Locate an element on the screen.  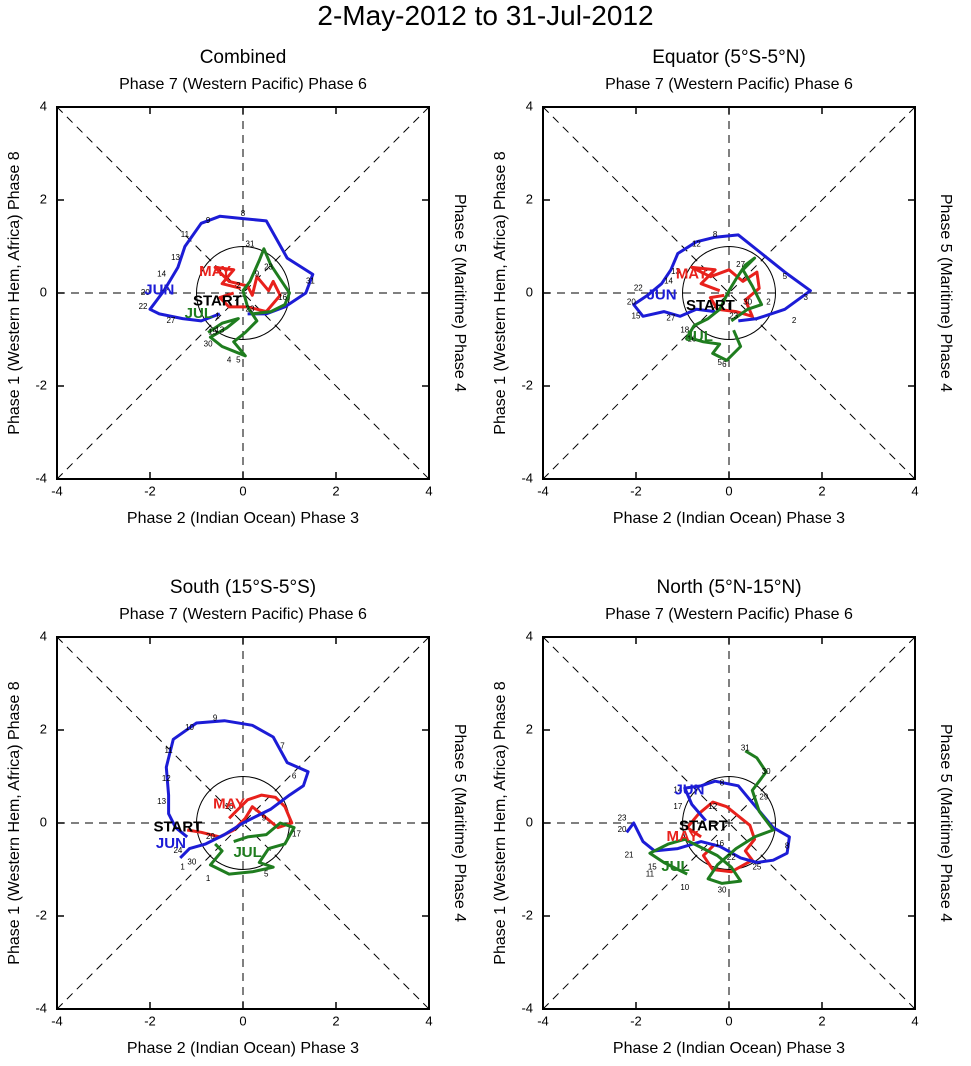
month-label-jul: JUL is located at coordinates (699, 336).